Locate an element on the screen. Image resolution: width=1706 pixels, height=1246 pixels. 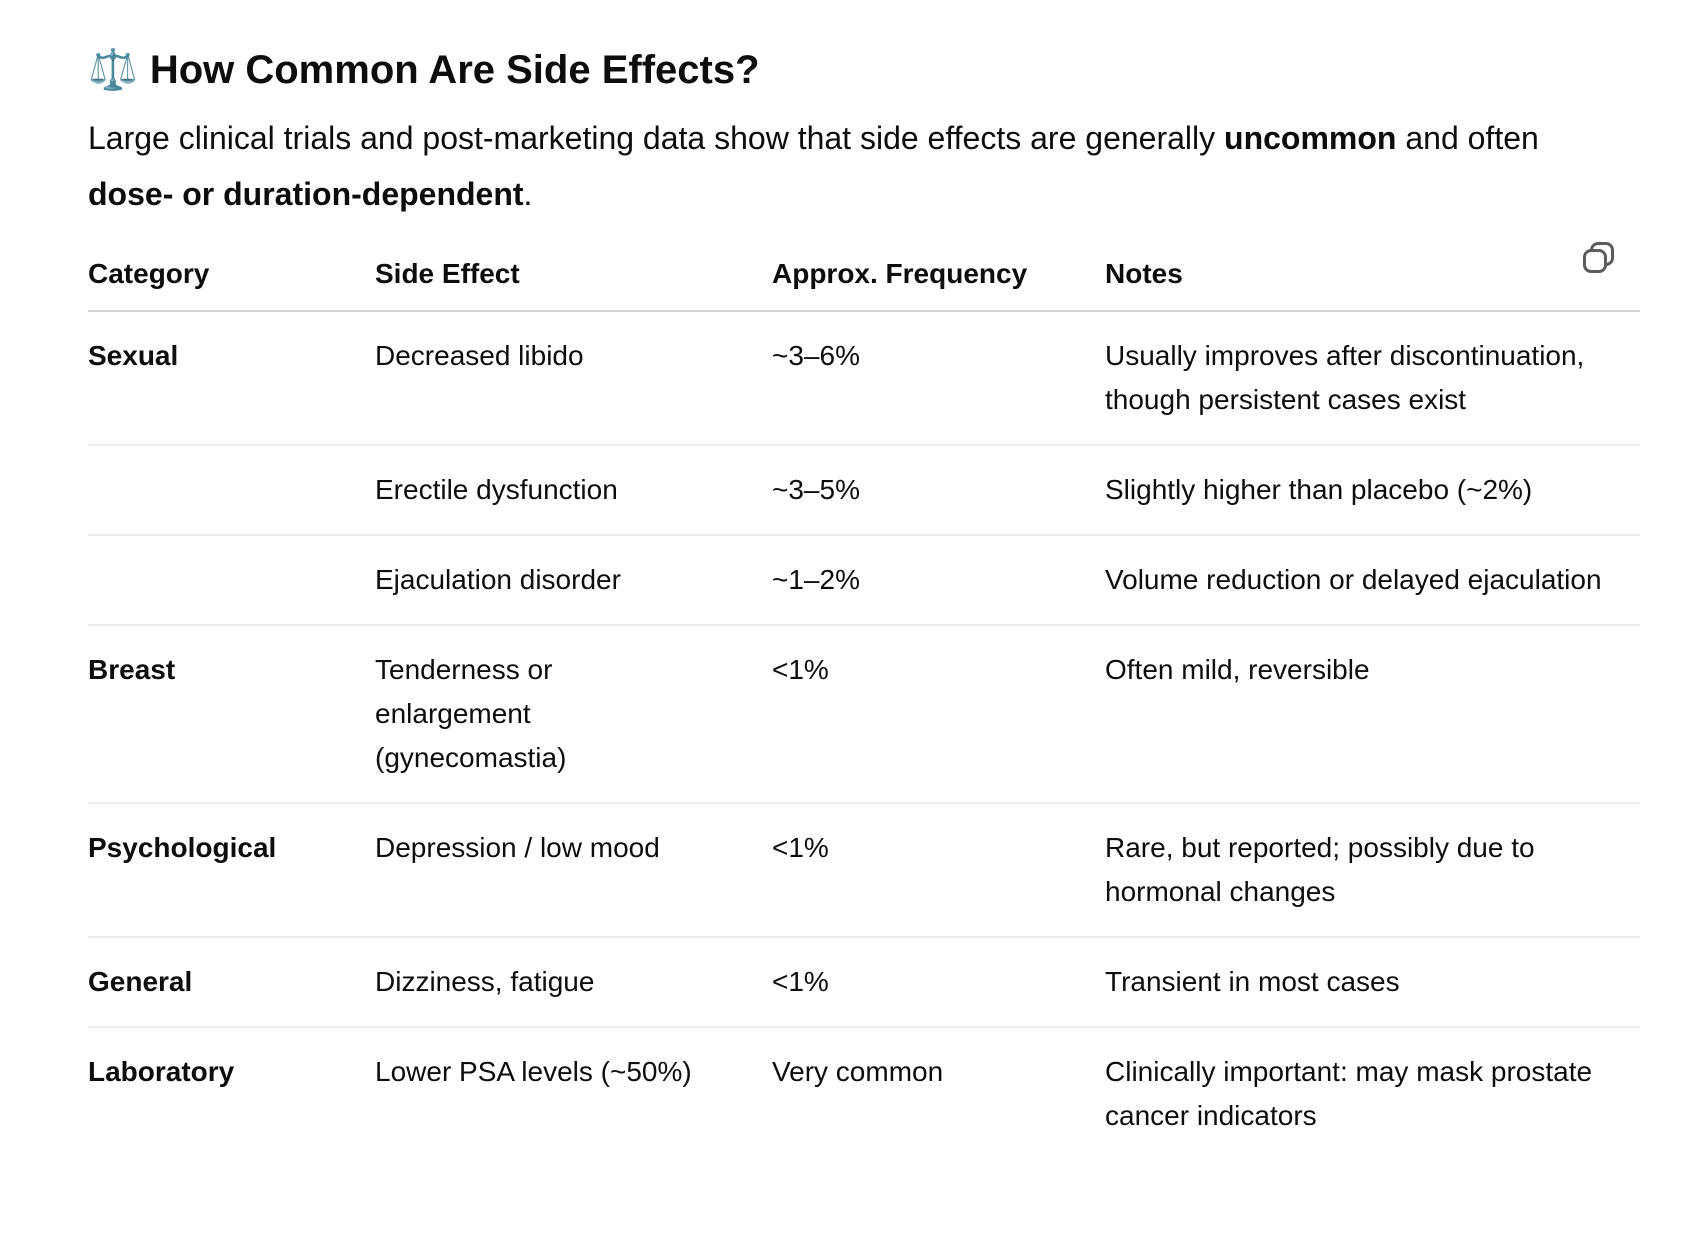
cell-frequency: ~3–6% is located at coordinates (938, 378).